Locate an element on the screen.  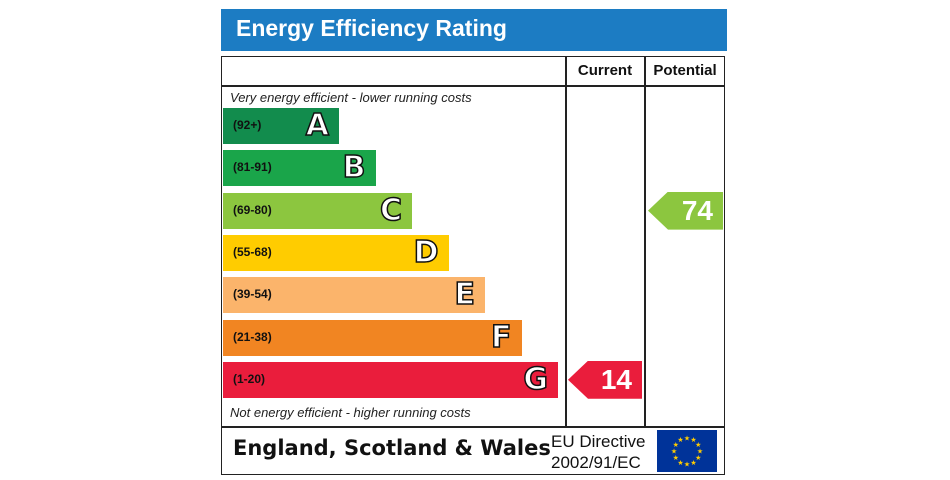
band-letter: B is located at coordinates (354, 168).